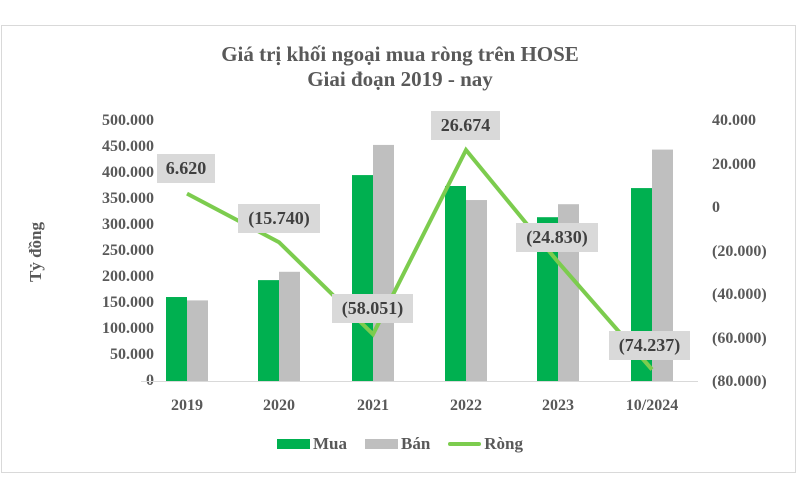 The width and height of the screenshot is (800, 500). What do you see at coordinates (128, 302) in the screenshot?
I see `left-tick: 150.000` at bounding box center [128, 302].